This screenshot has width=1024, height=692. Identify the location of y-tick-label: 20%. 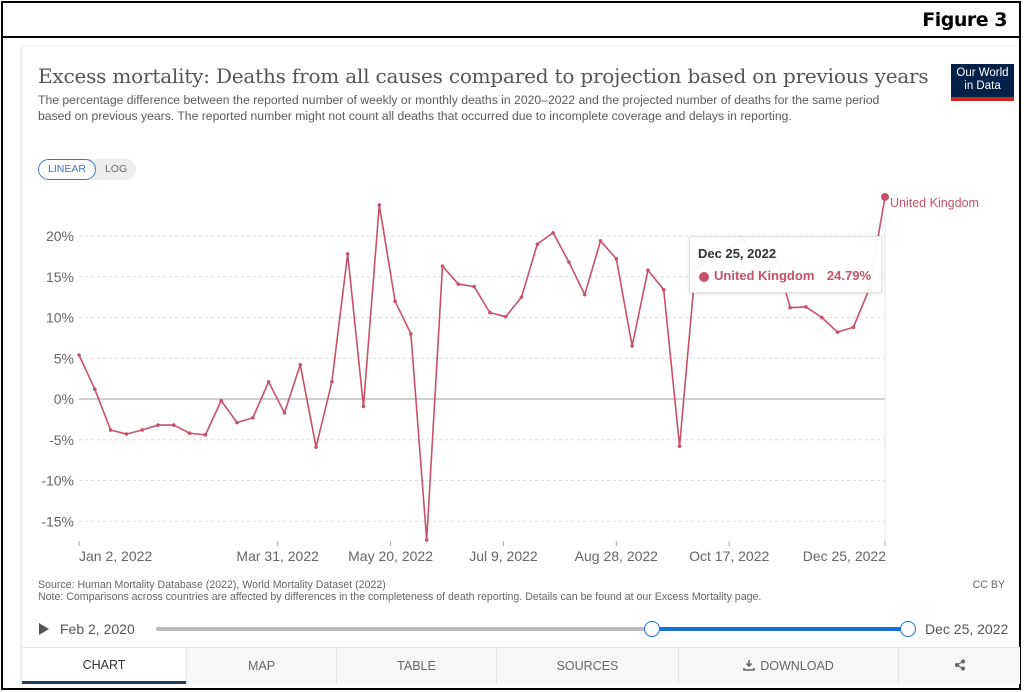
(60, 236).